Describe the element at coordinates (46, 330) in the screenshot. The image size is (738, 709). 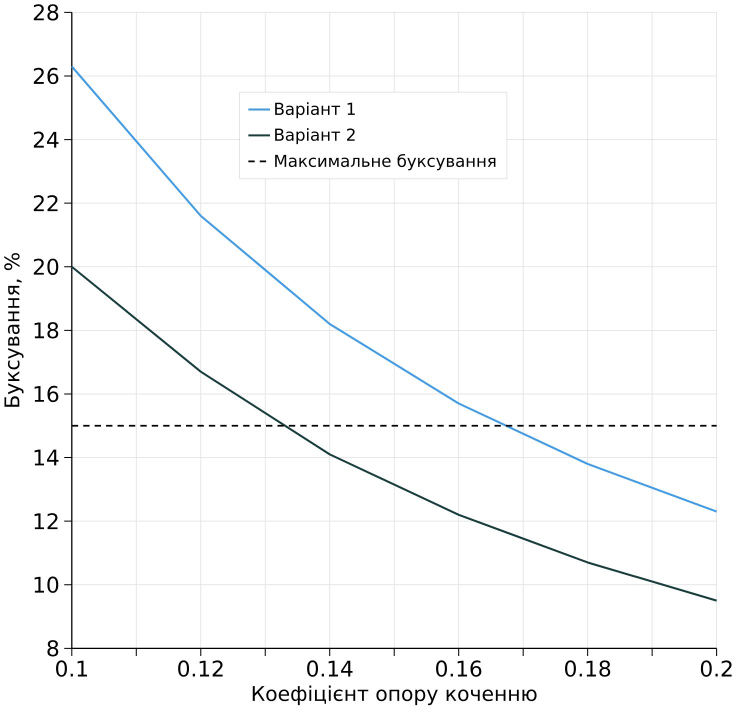
I see `y-tick-label: 18` at that location.